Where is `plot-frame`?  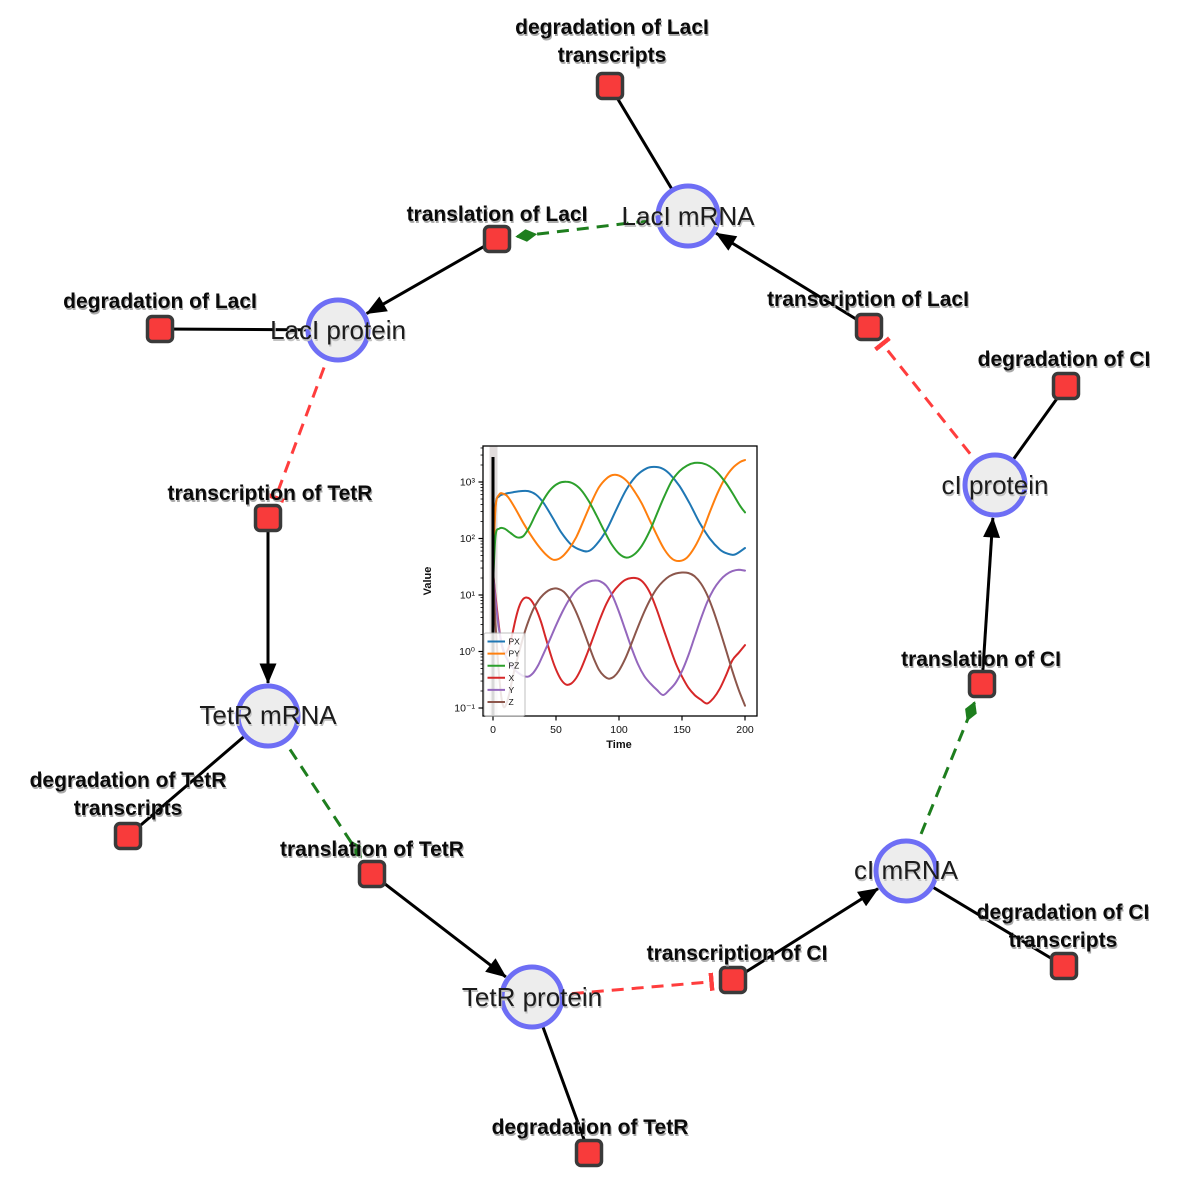 plot-frame is located at coordinates (620, 581).